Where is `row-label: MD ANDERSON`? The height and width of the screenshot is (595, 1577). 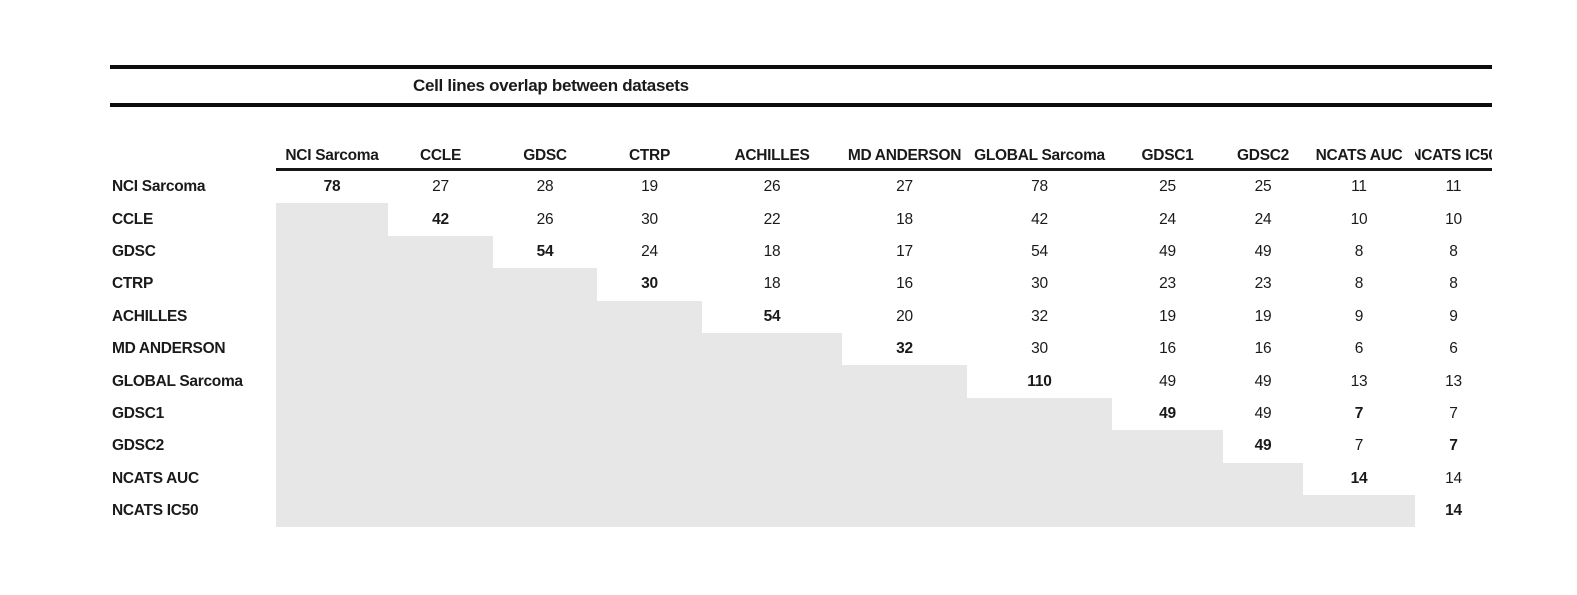 row-label: MD ANDERSON is located at coordinates (169, 349).